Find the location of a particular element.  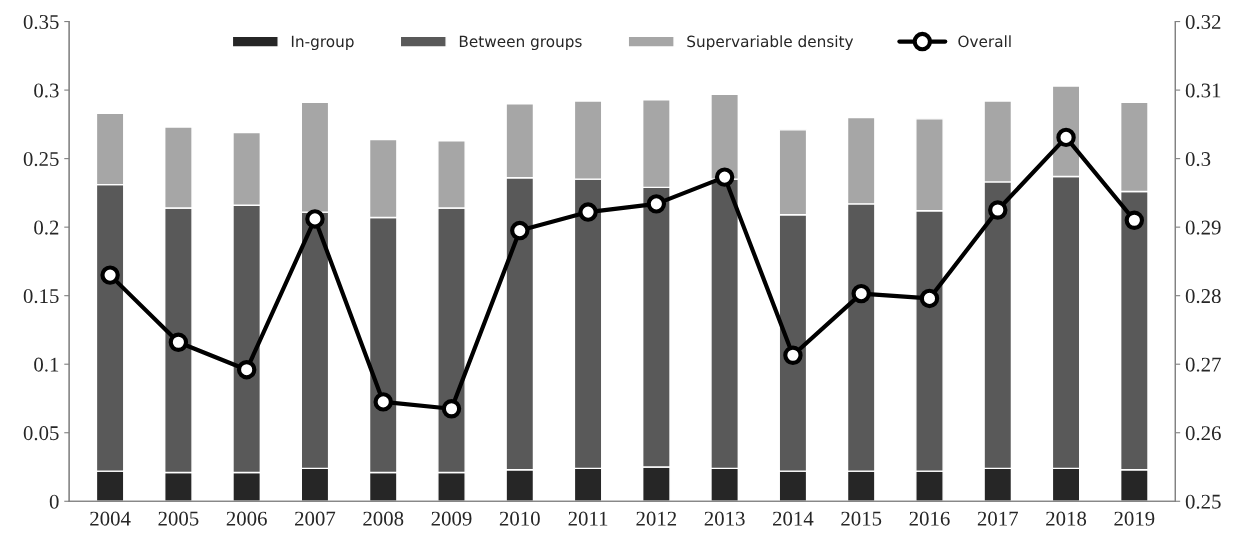

y-tick-label: 0.3 is located at coordinates (46, 90).